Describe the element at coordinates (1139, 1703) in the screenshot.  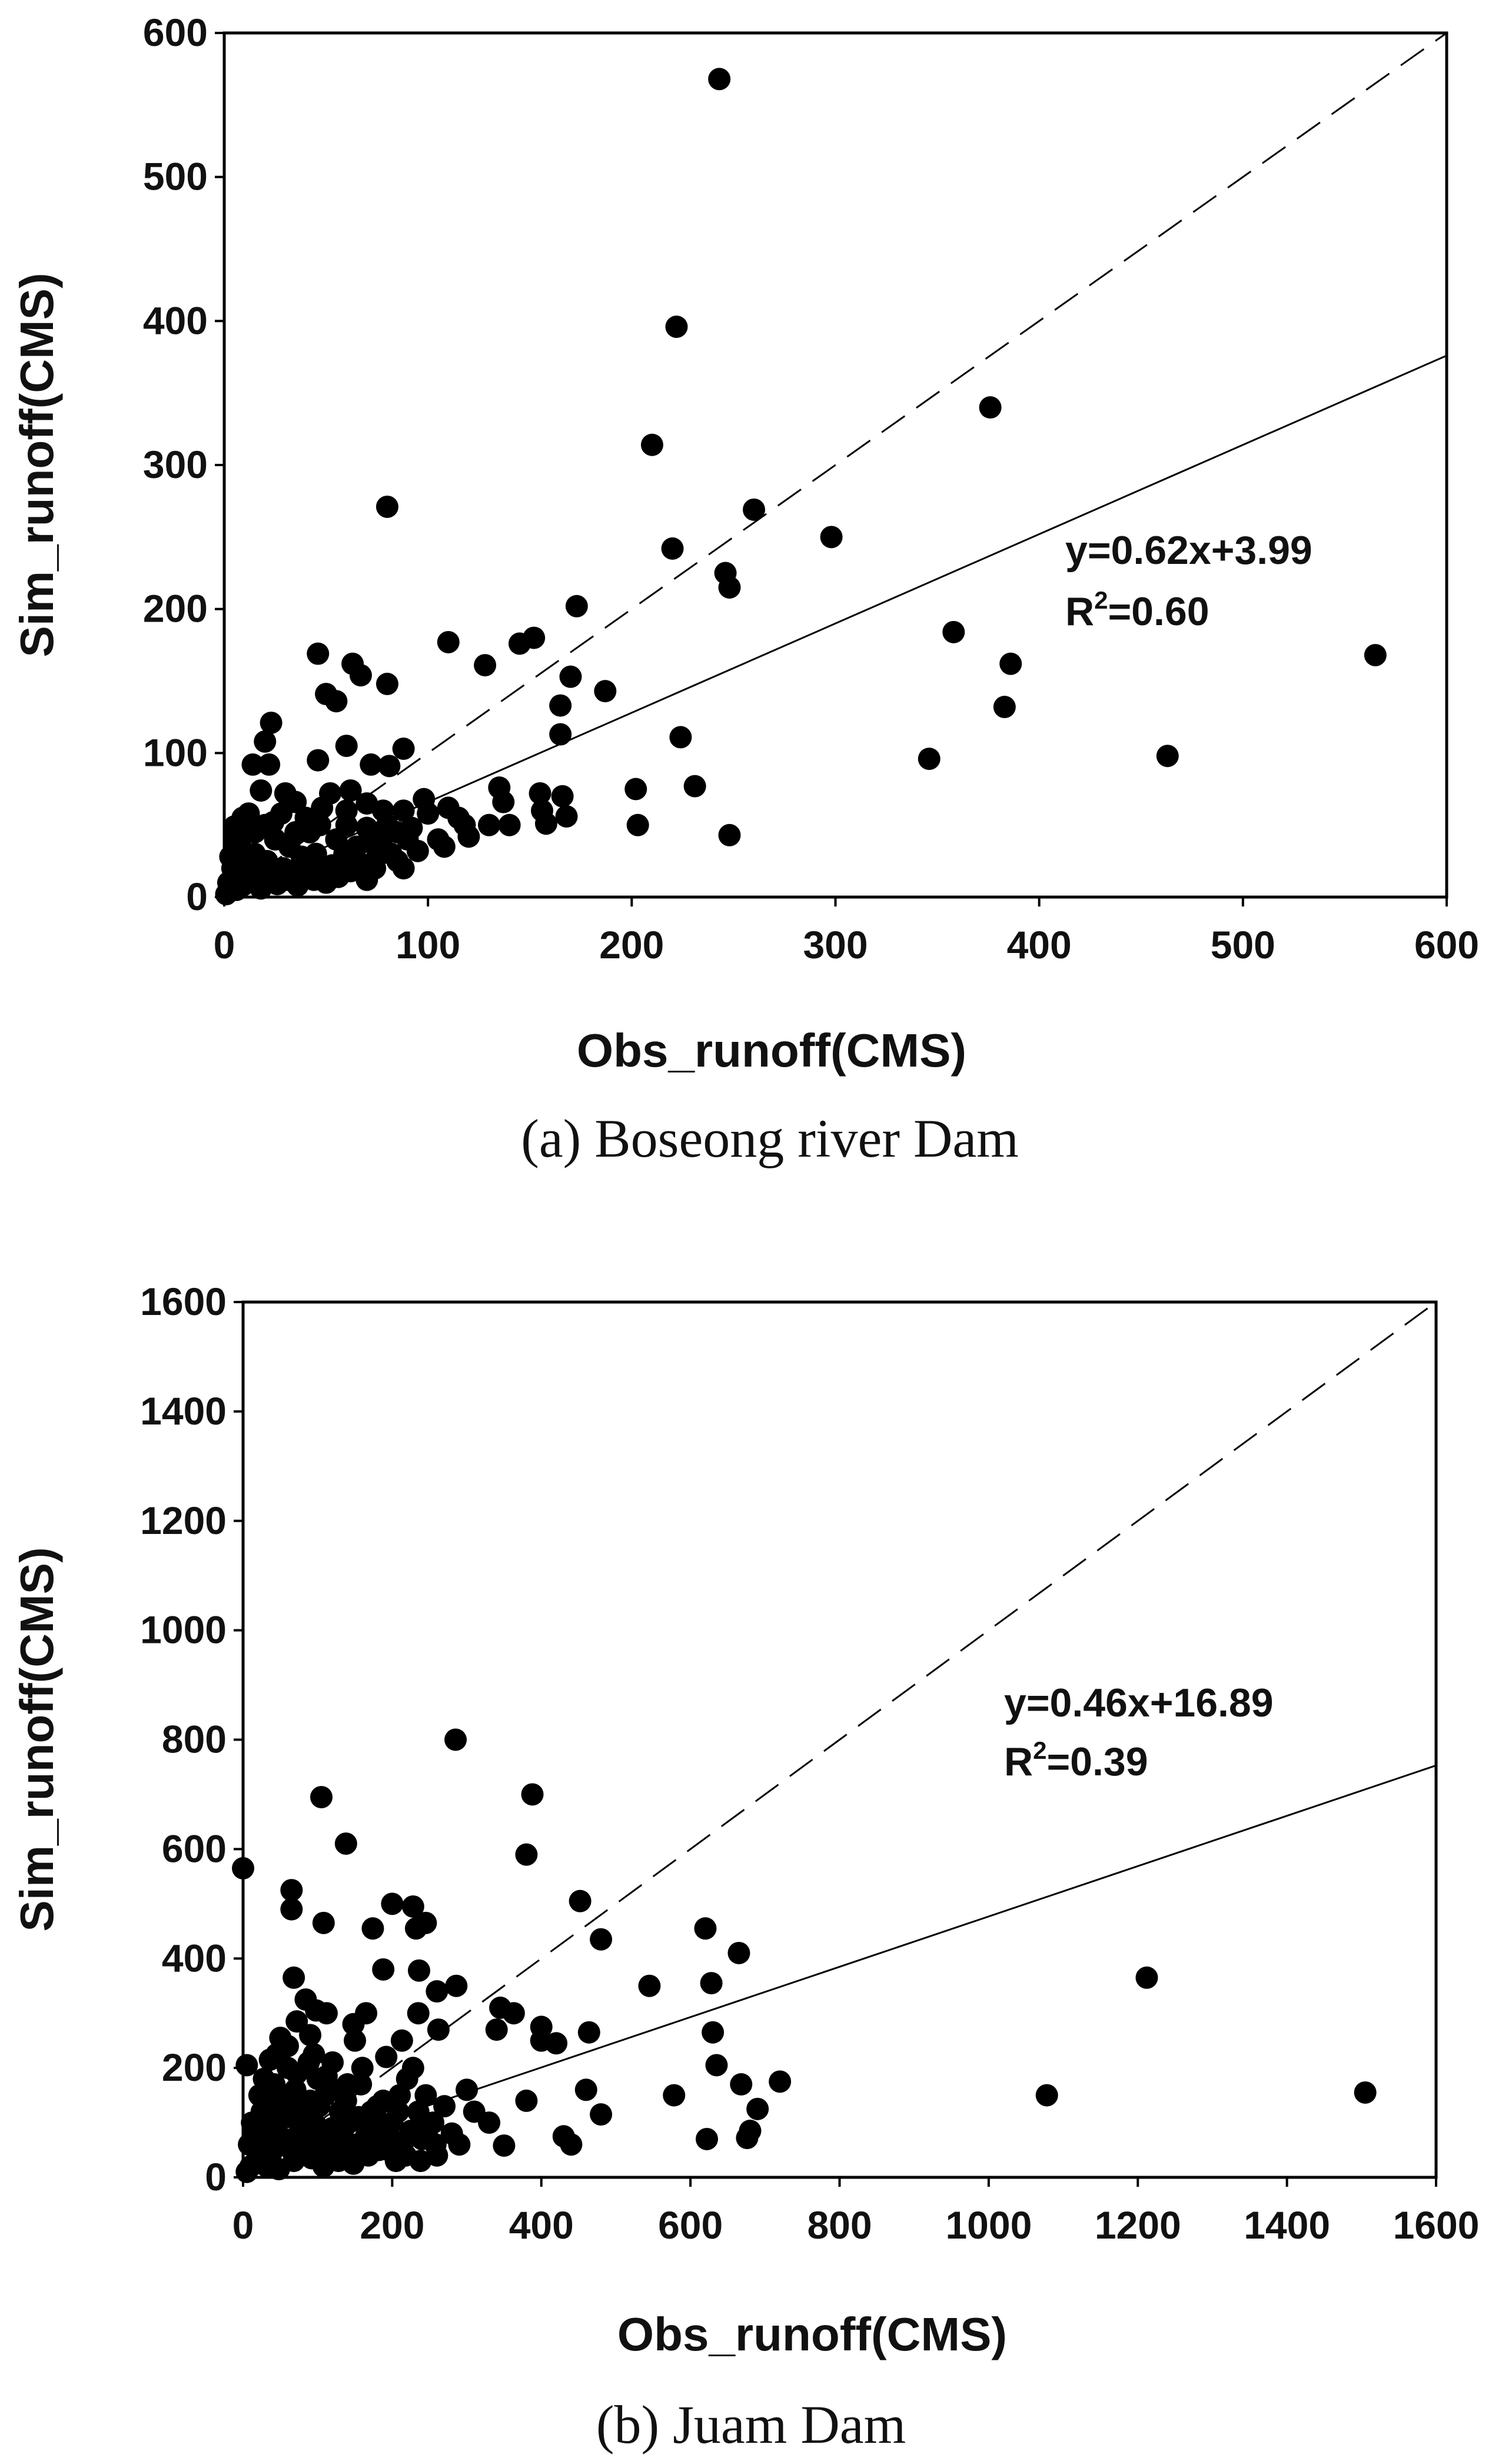
I see `panel-b-regression-equation: y=0.46x+16.89` at that location.